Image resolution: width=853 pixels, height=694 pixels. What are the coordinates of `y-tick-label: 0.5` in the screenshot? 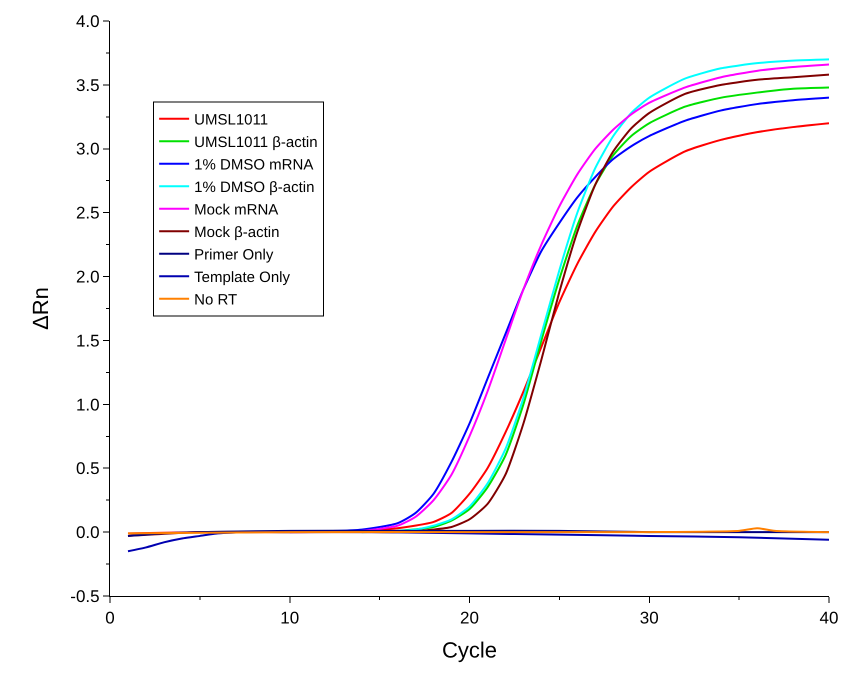 It's located at (88, 468).